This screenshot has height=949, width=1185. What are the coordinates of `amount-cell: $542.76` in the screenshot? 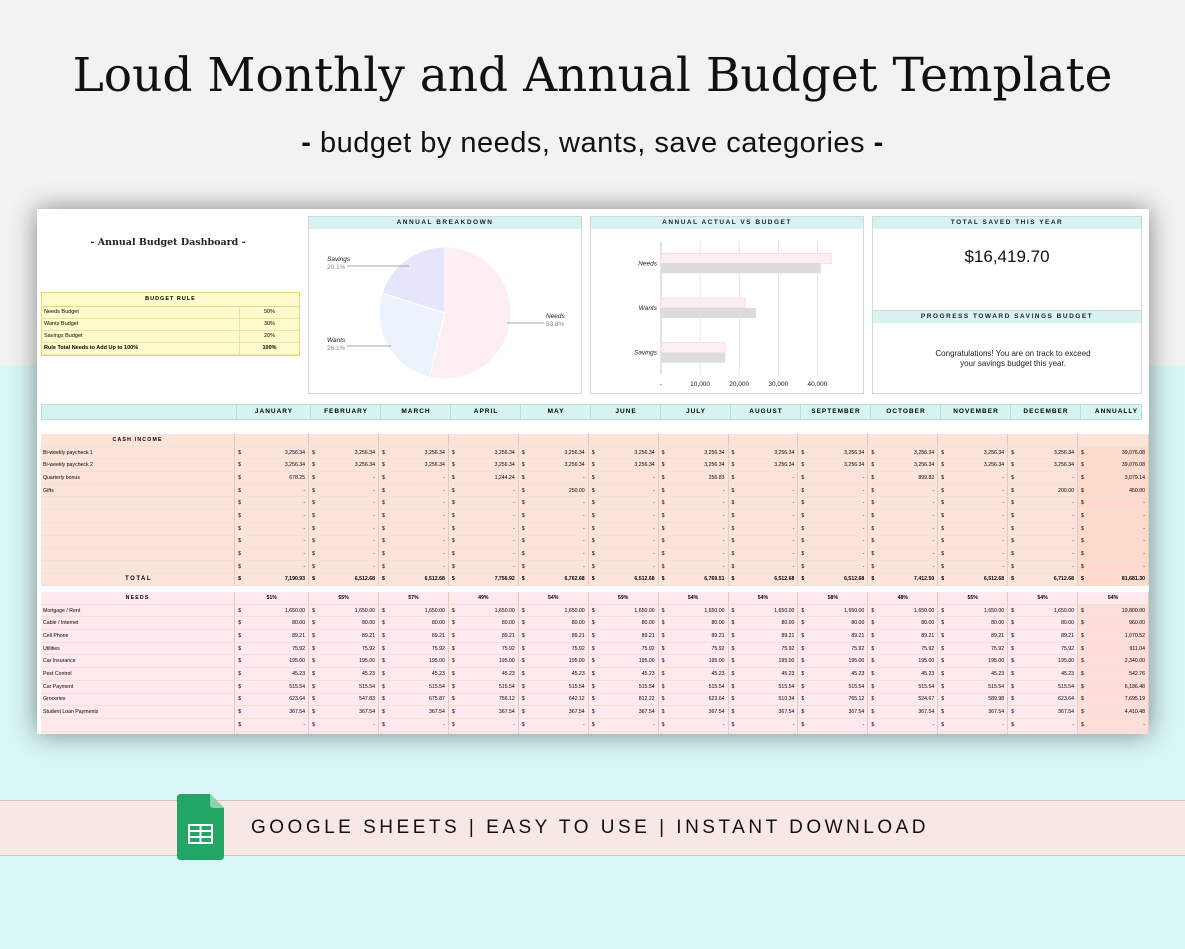 It's located at (1113, 674).